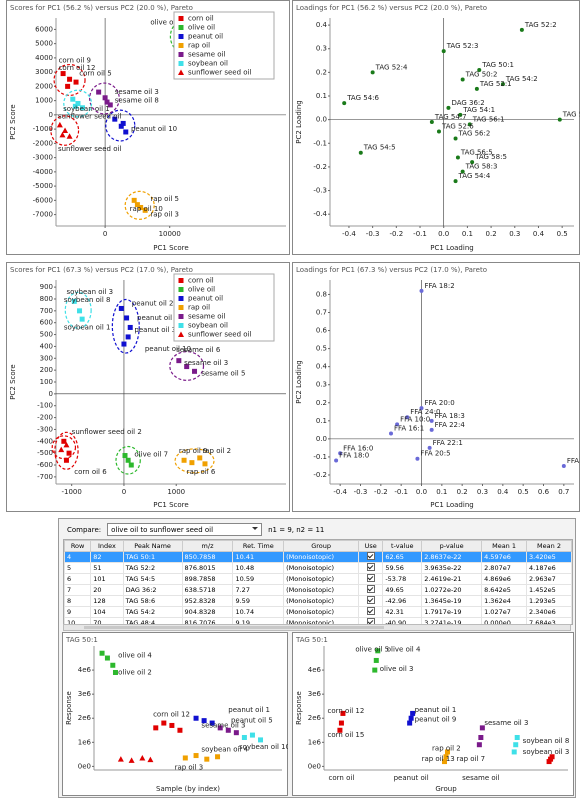 This screenshot has width=582, height=800. Describe the element at coordinates (321, 49) in the screenshot. I see `y-tick-label: 0.3` at that location.